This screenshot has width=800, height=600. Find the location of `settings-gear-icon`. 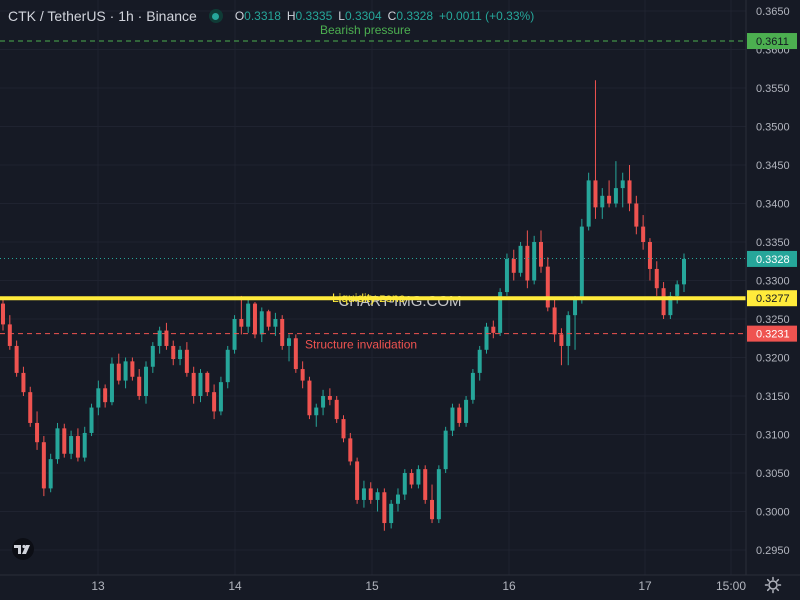

settings-gear-icon is located at coordinates (773, 585).